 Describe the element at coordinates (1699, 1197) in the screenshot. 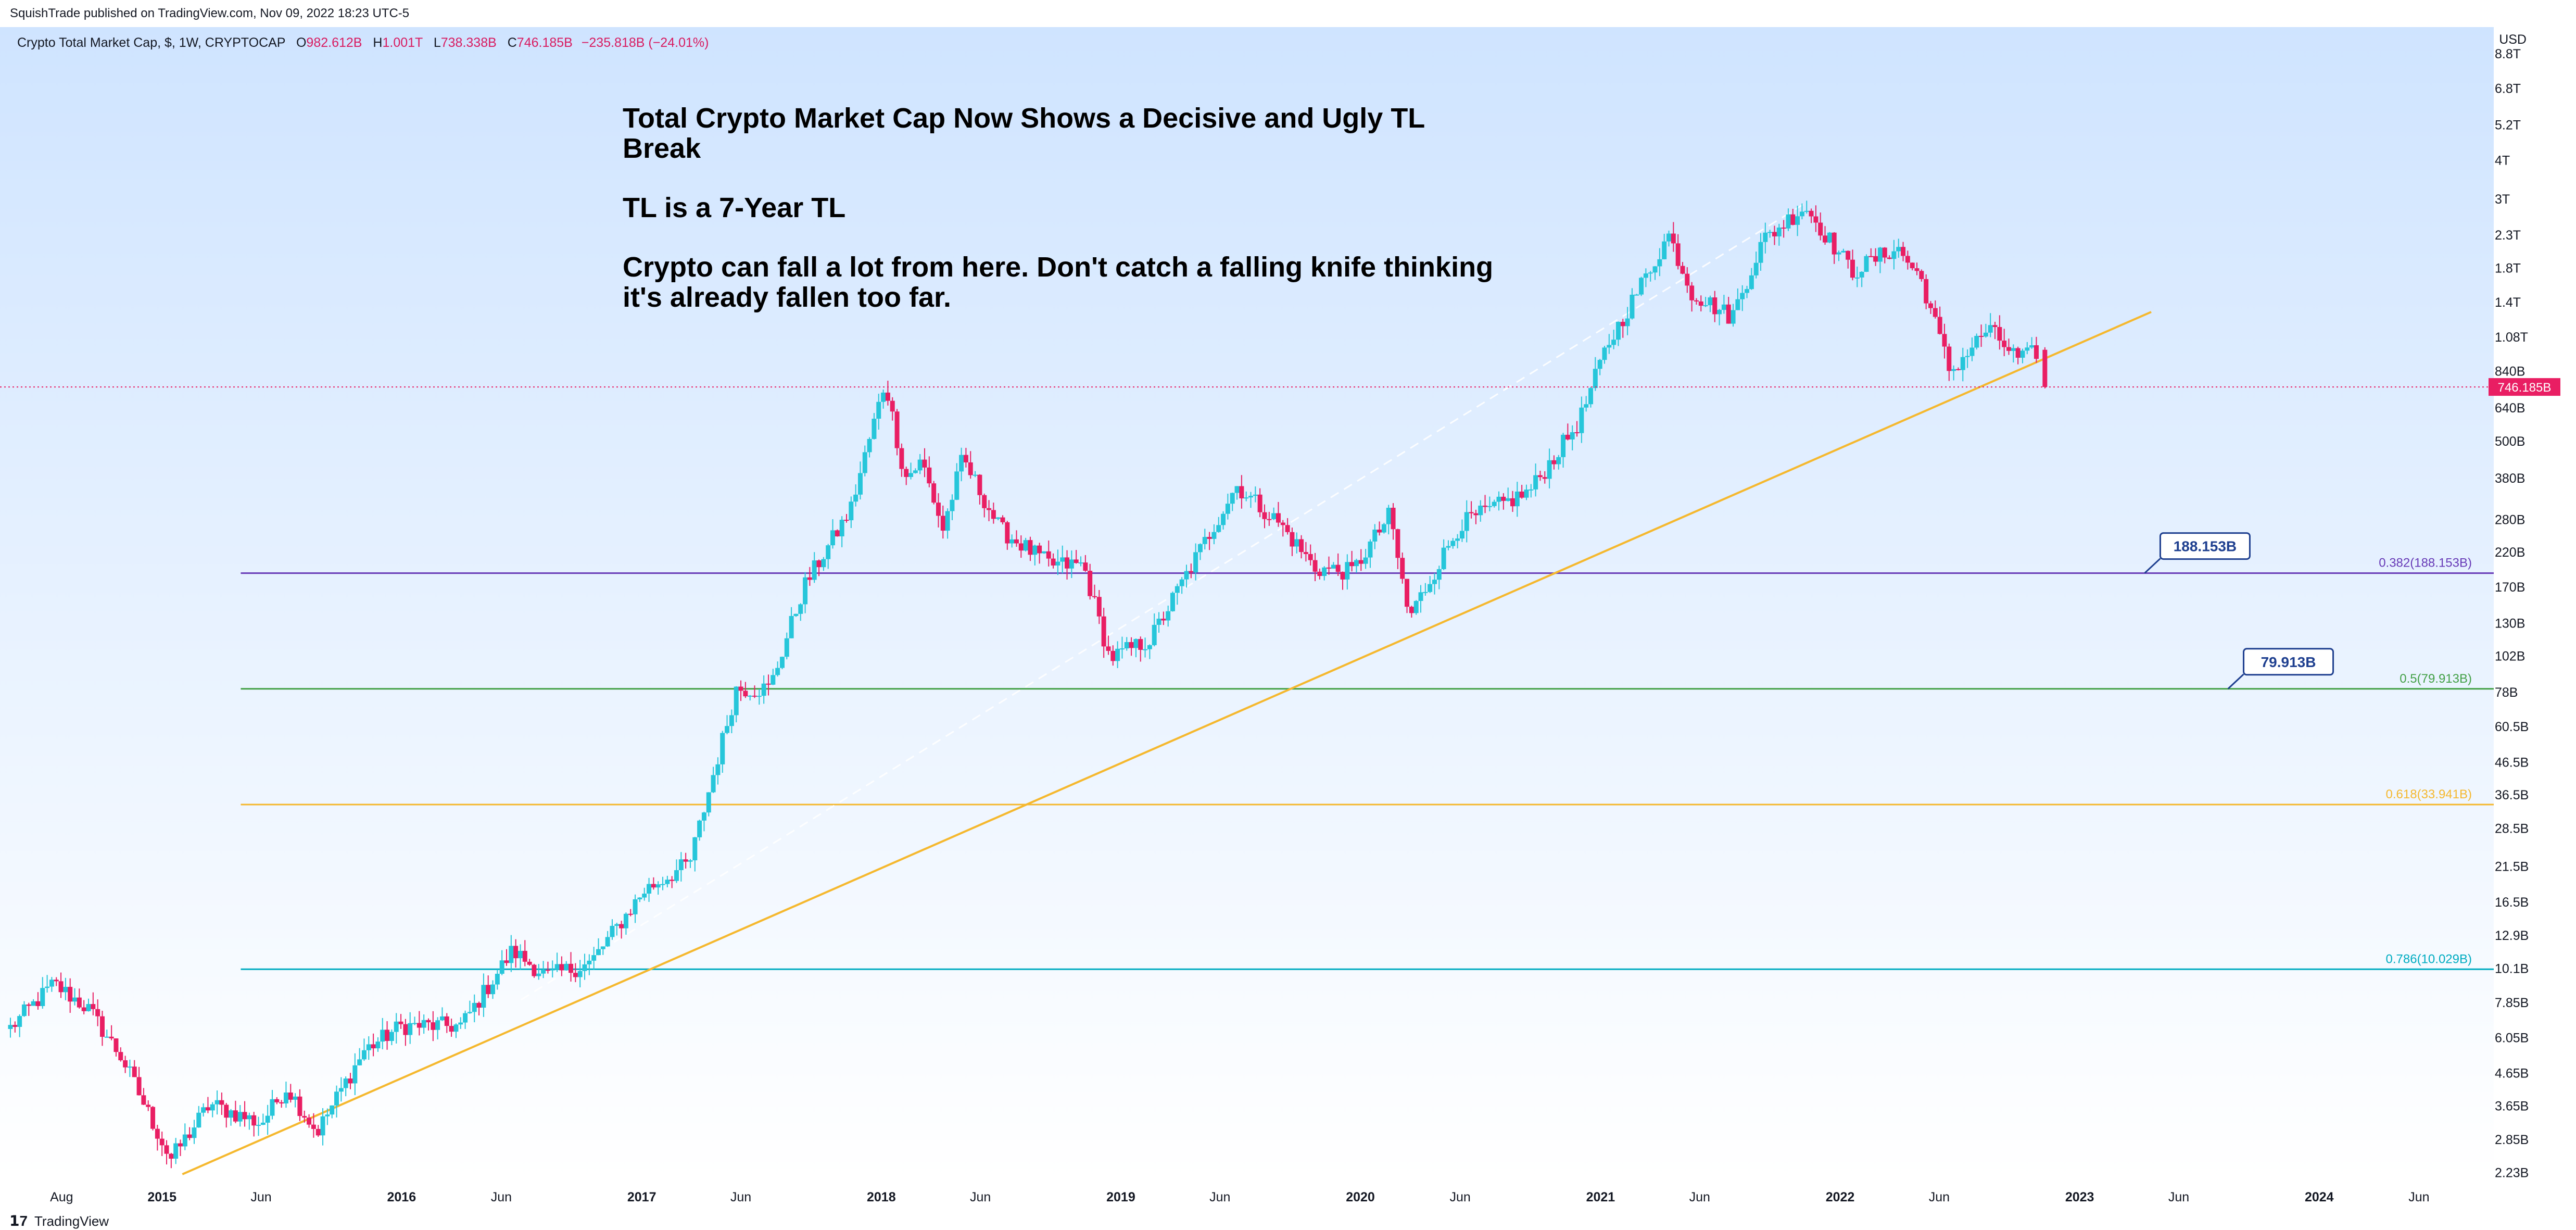

I see `x-tick-14: Jun` at that location.